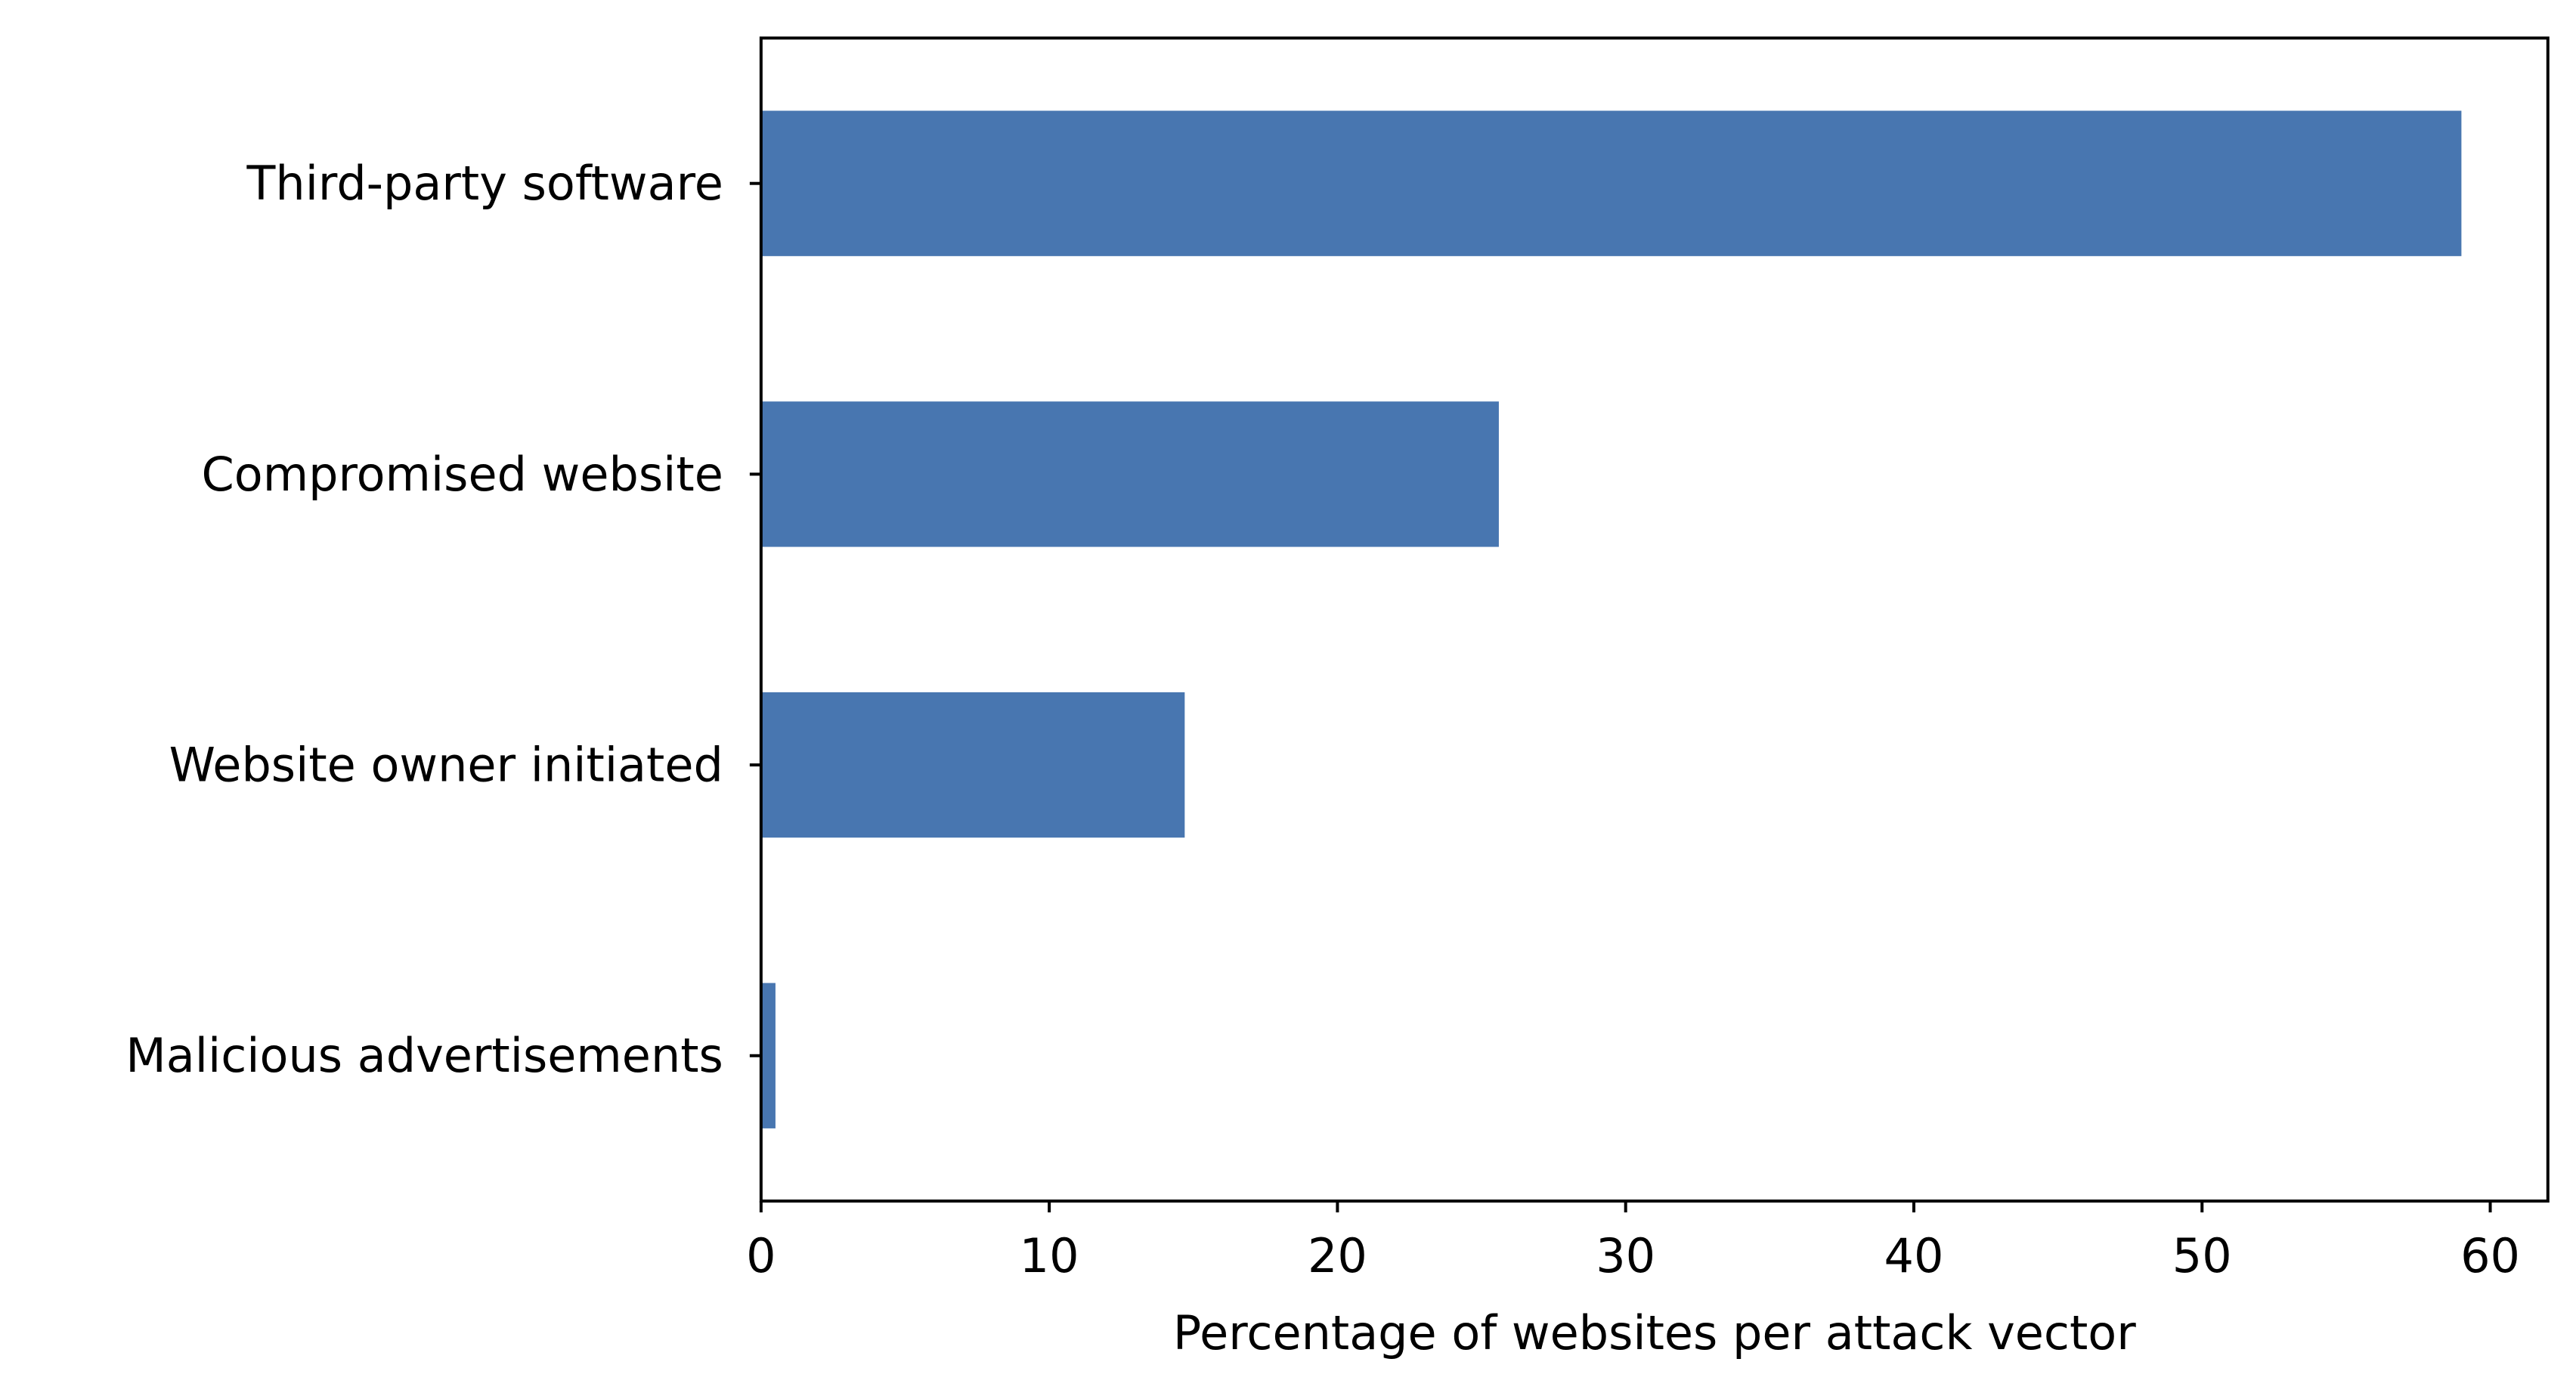 Image resolution: width=2576 pixels, height=1396 pixels. Describe the element at coordinates (424, 1055) in the screenshot. I see `y-tick-label: Malicious advertisements` at that location.